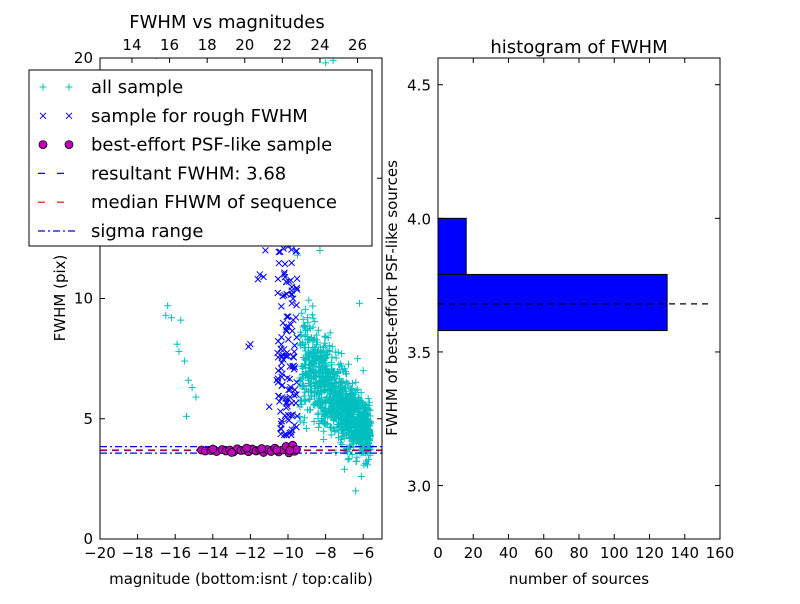 This screenshot has height=604, width=800. Describe the element at coordinates (543, 553) in the screenshot. I see `x-tick-label: 60` at that location.